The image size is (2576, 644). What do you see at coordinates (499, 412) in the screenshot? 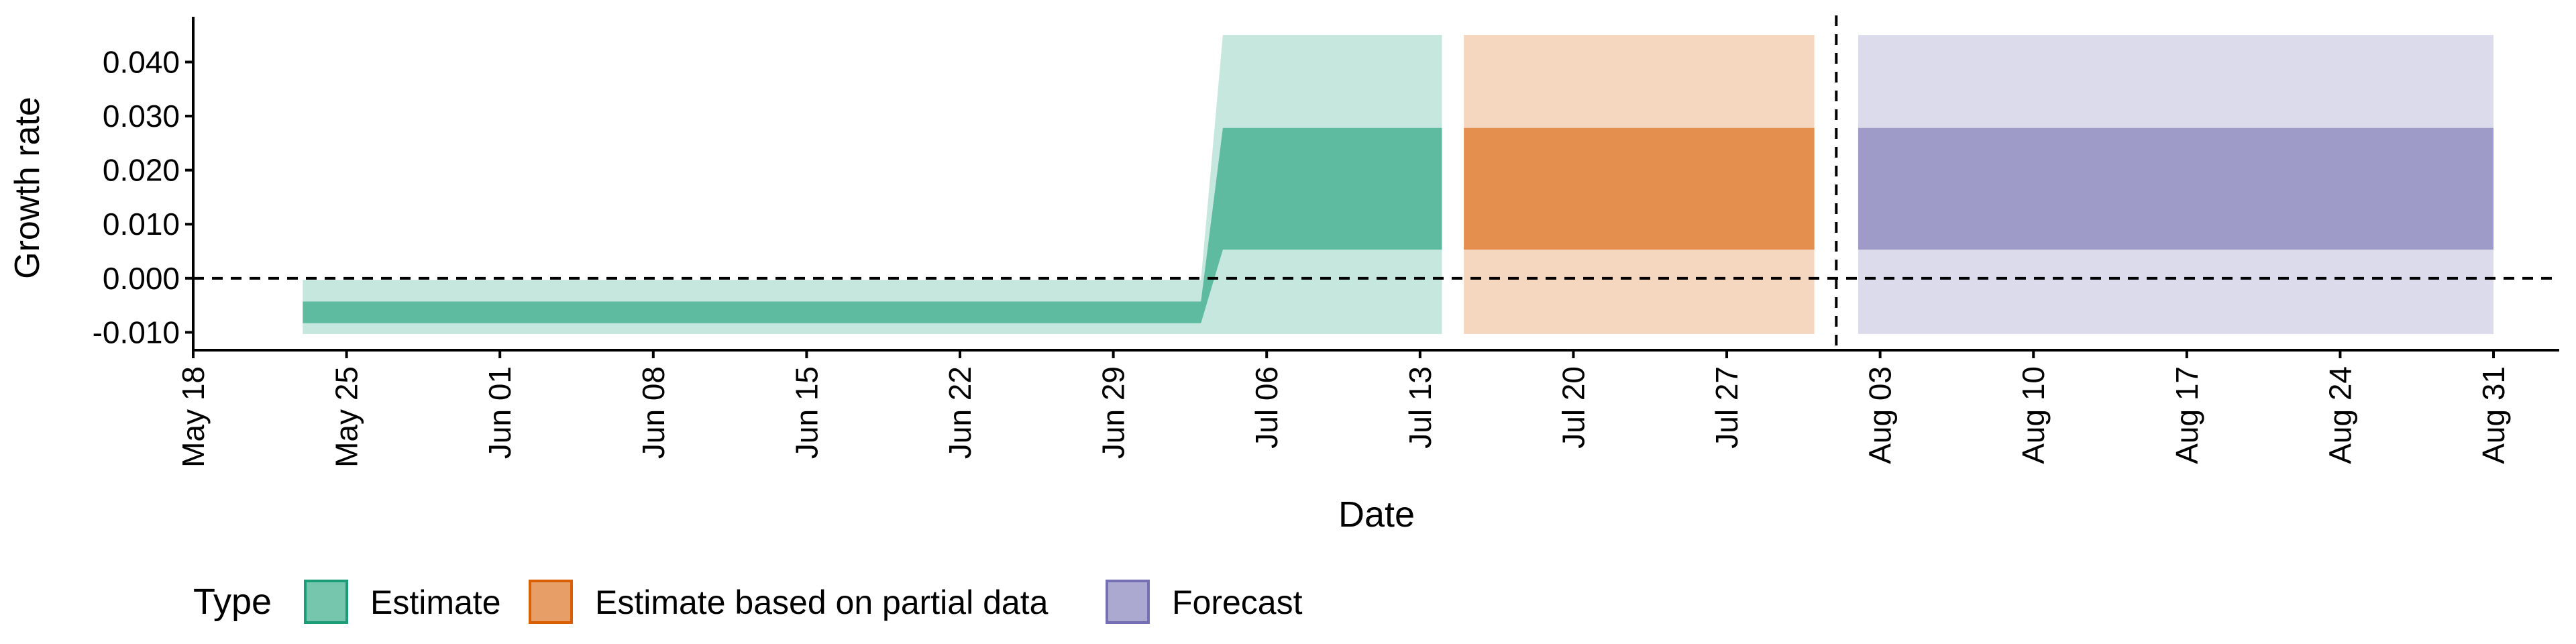
I see `x-tick-label: Jun 01` at bounding box center [499, 412].